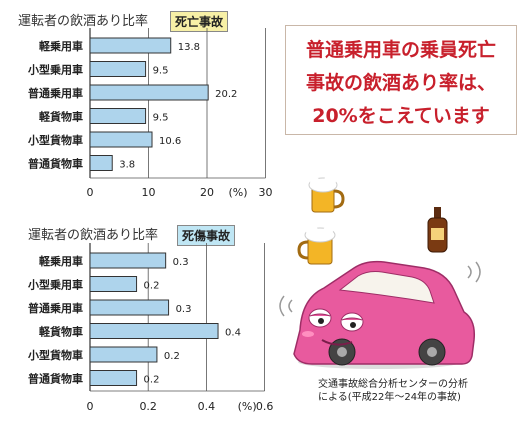 This screenshot has width=528, height=431. What do you see at coordinates (265, 406) in the screenshot?
I see `chart2-tick-label: 0.6` at bounding box center [265, 406].